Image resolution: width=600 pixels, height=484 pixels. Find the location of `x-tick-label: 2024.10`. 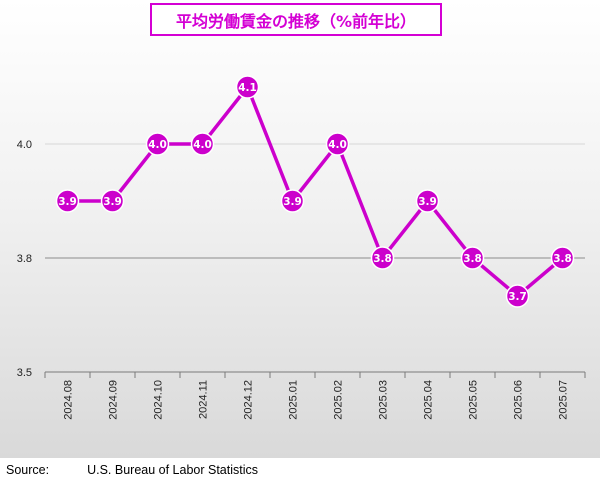

x-tick-label: 2024.10 is located at coordinates (159, 400).